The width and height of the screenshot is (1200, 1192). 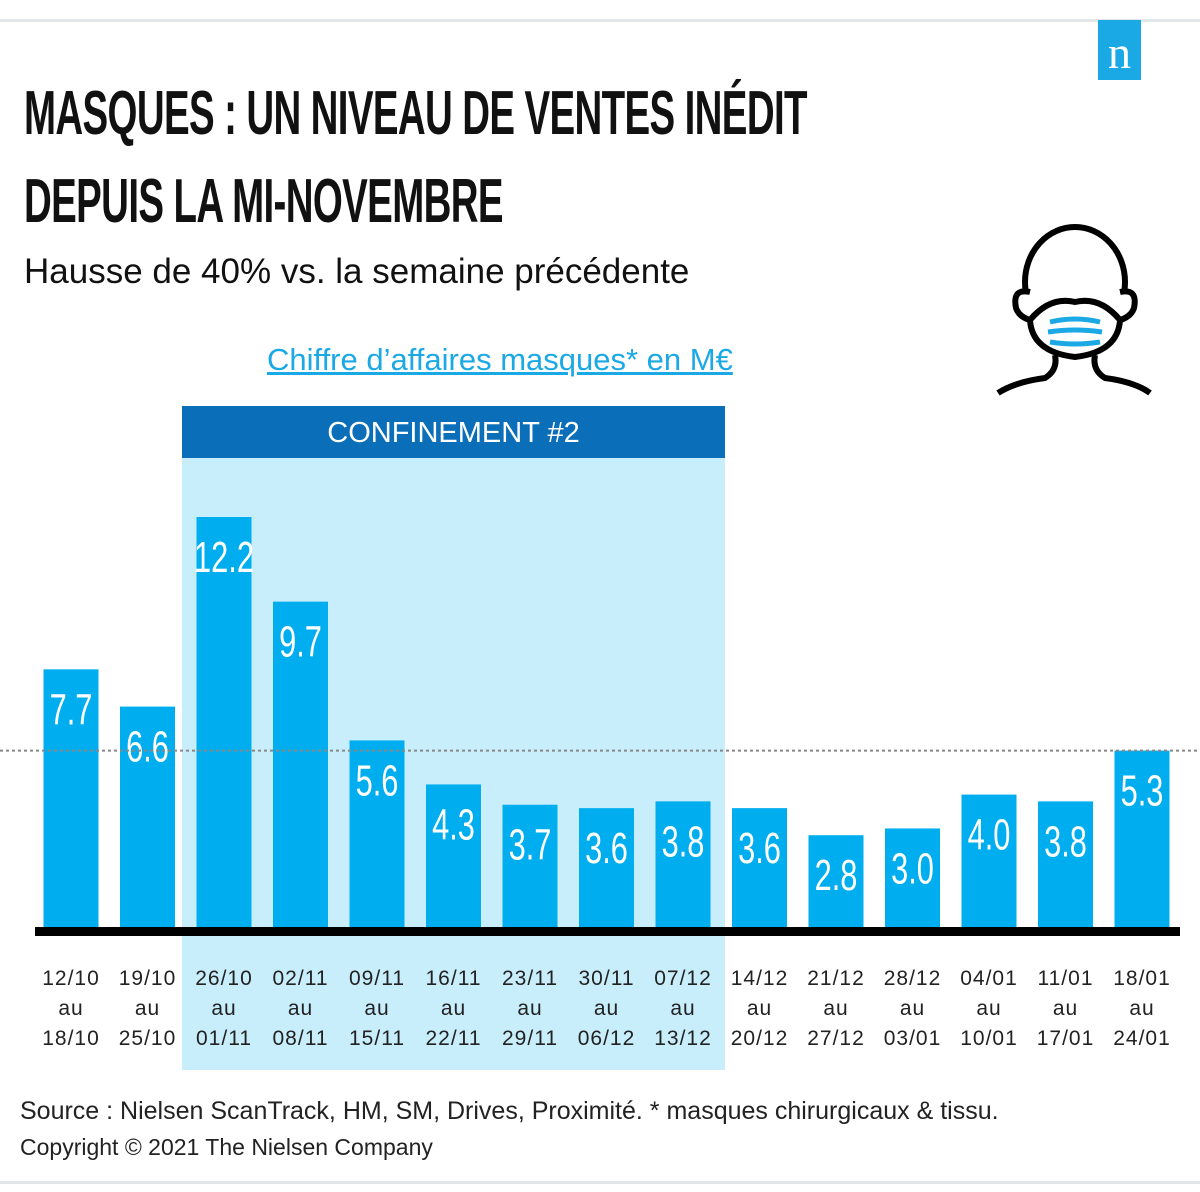 What do you see at coordinates (300, 1008) in the screenshot?
I see `x-tick-label: 02/11 au 08/11` at bounding box center [300, 1008].